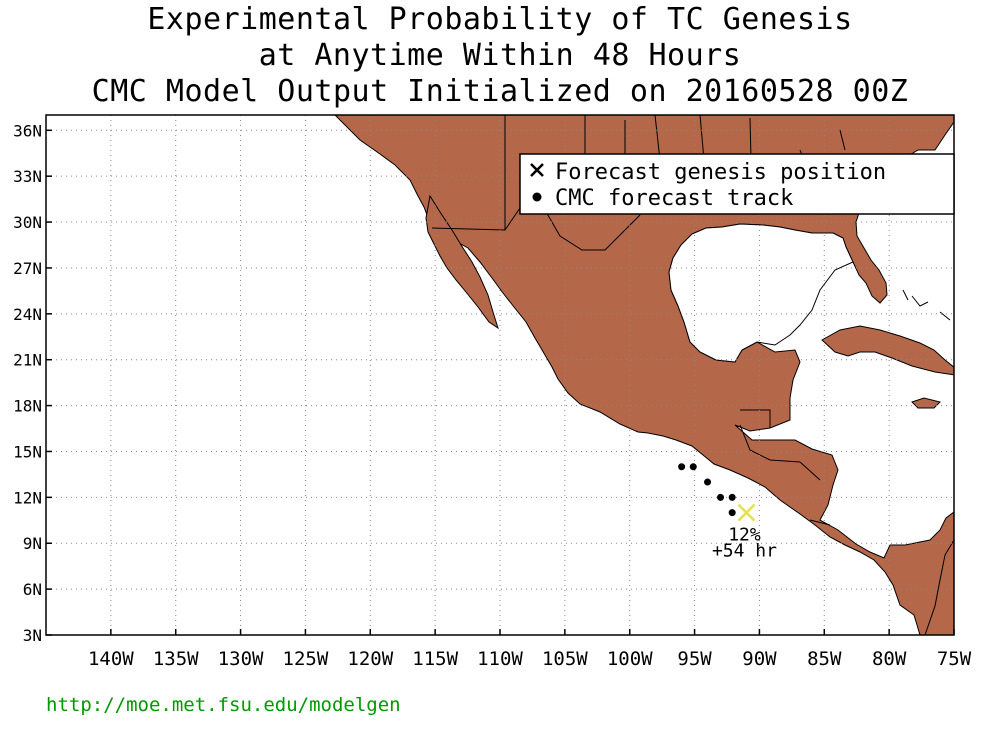 The image size is (1000, 750). Describe the element at coordinates (27, 451) in the screenshot. I see `lat-tick-label: 15N` at that location.